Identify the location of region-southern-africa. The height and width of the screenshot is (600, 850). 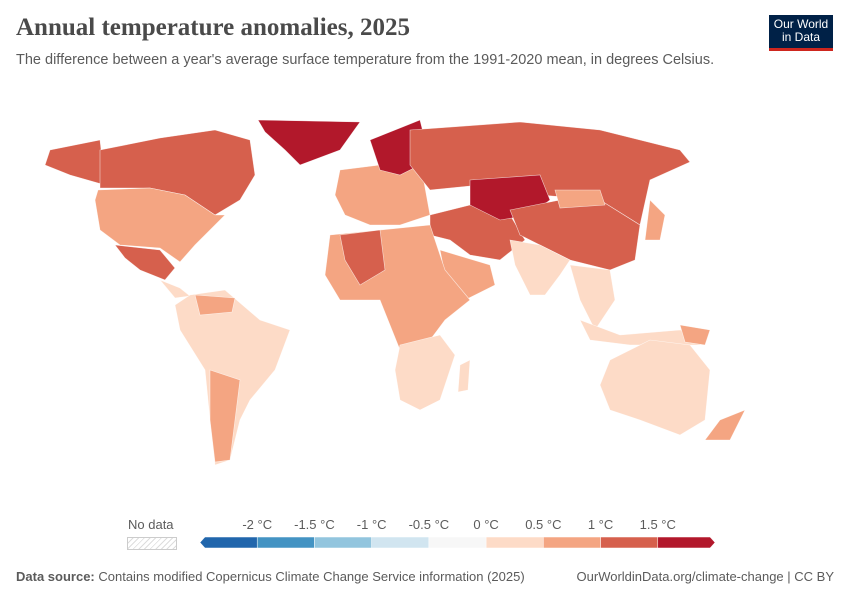
(425, 372).